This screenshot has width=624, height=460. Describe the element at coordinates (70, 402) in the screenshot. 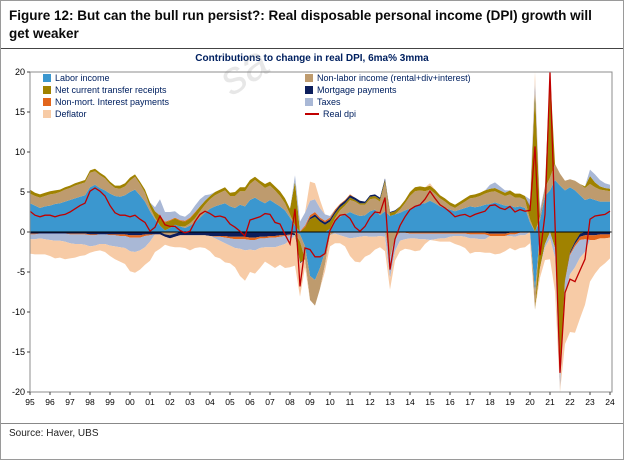

I see `x-axis-tick-label: 97` at that location.